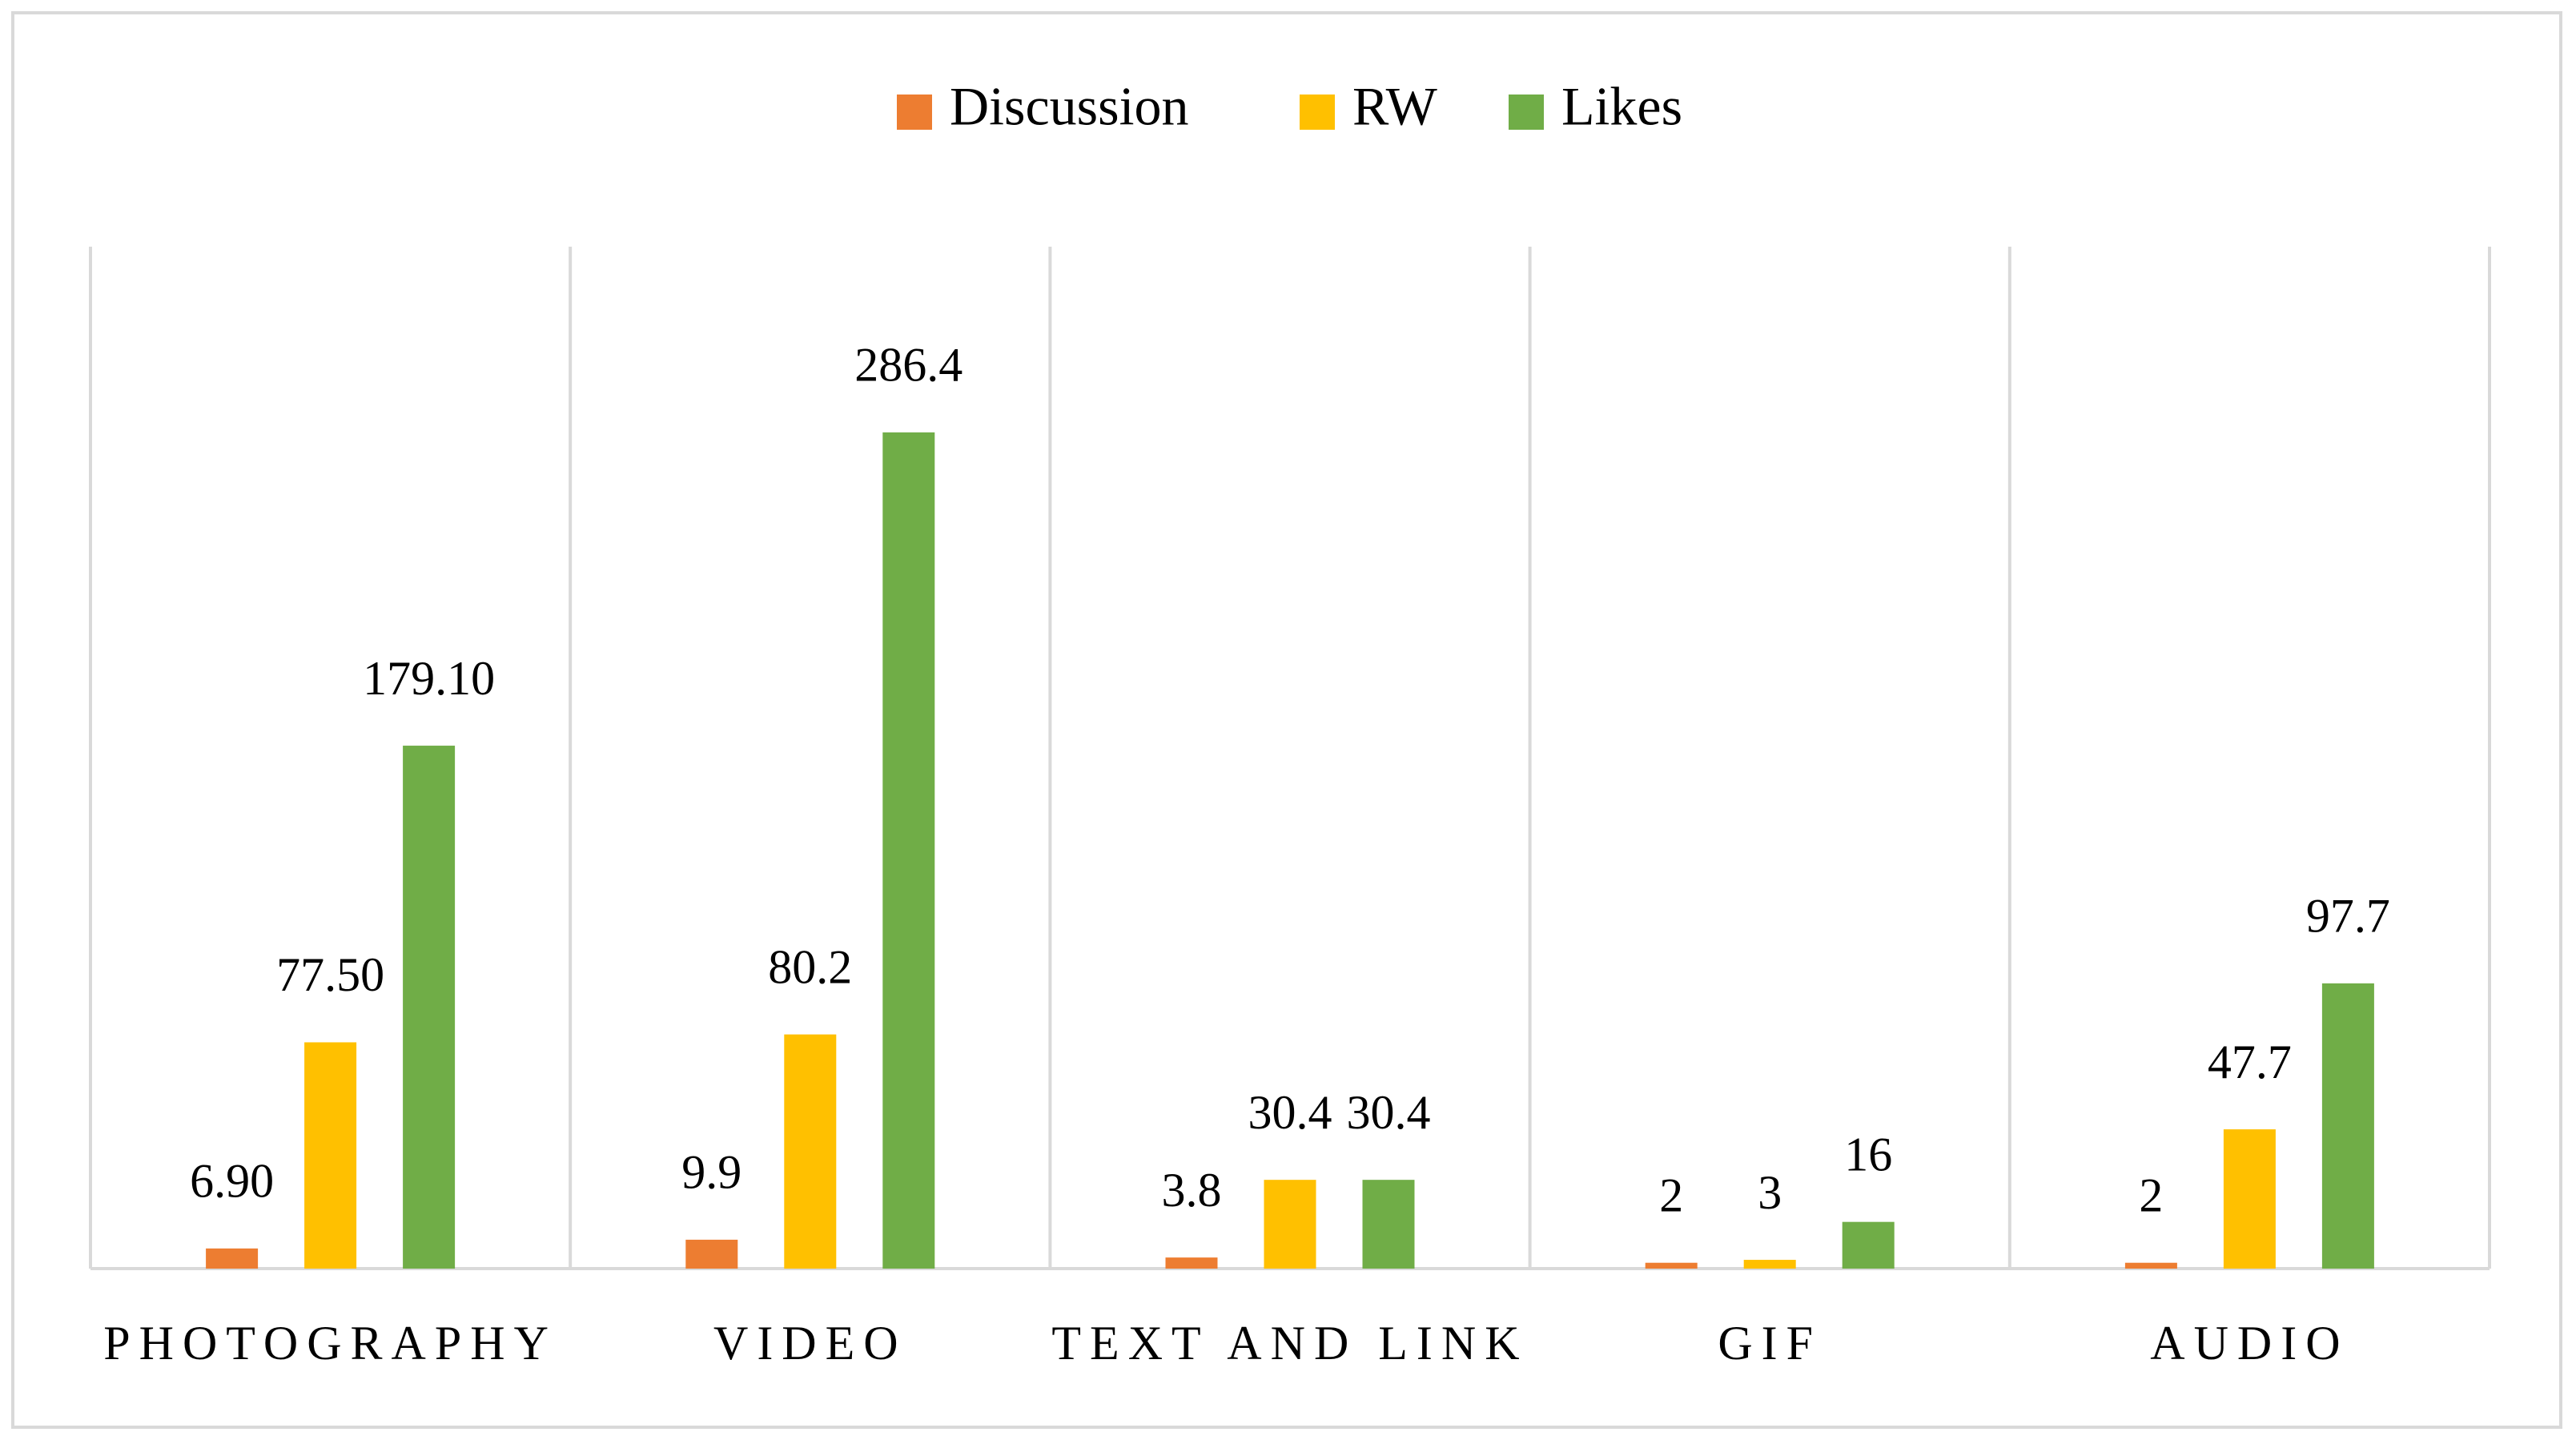 The width and height of the screenshot is (2576, 1440). Describe the element at coordinates (232, 1181) in the screenshot. I see `data-label: 6.90` at that location.